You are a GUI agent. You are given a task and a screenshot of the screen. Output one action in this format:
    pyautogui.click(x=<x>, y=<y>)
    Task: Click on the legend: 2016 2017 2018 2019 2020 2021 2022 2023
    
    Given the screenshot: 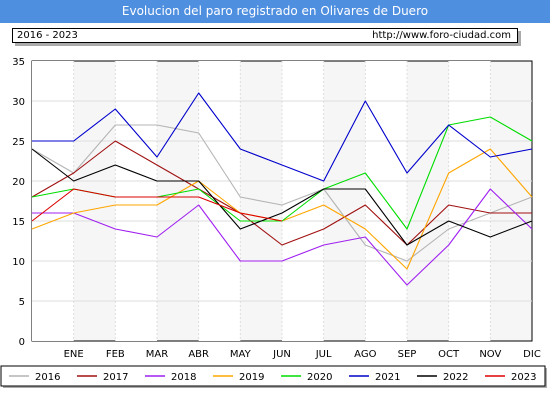 What is the action you would take?
    pyautogui.click(x=273, y=376)
    